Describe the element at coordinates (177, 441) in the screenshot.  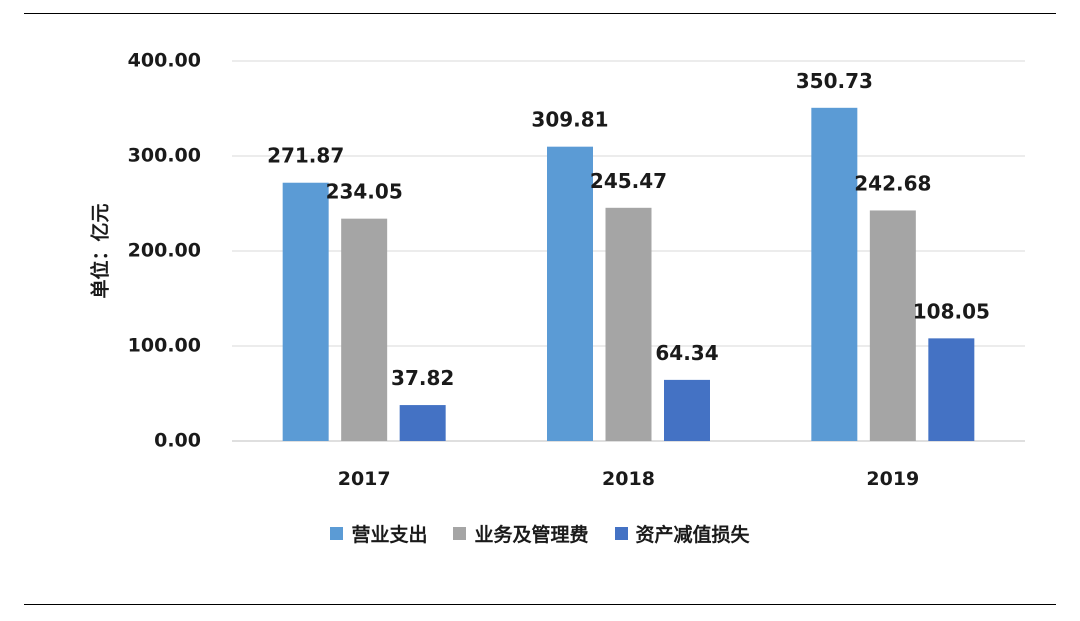
I see `y-tick-label: 0.00` at that location.